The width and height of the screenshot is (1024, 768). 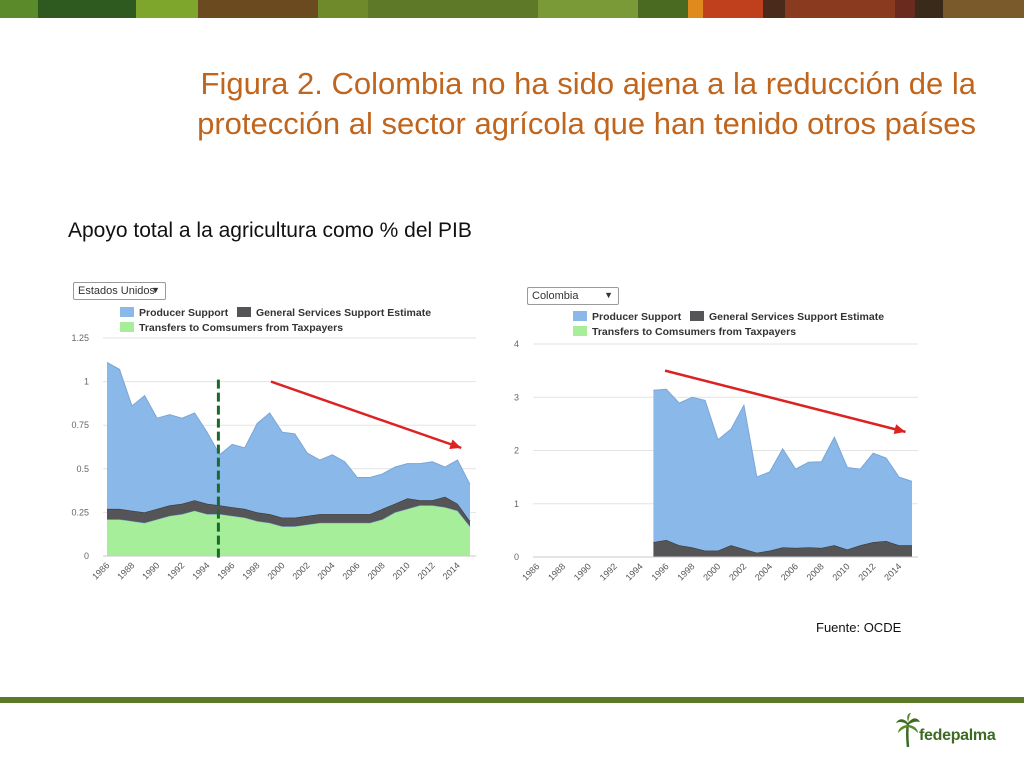 What do you see at coordinates (80, 425) in the screenshot?
I see `y-tick-label: 0.75` at bounding box center [80, 425].